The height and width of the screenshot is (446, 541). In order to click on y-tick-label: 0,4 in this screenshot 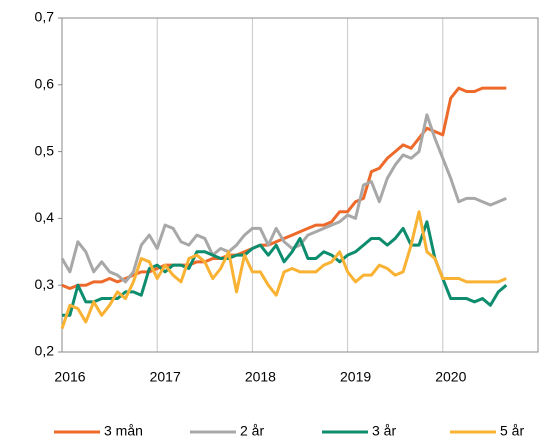, I will do `click(45, 217)`.